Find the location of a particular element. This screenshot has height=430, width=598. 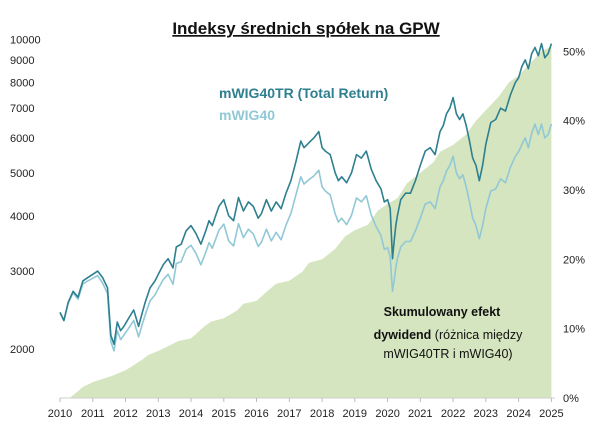

y-left-tick-label: 10000 is located at coordinates (25, 41).